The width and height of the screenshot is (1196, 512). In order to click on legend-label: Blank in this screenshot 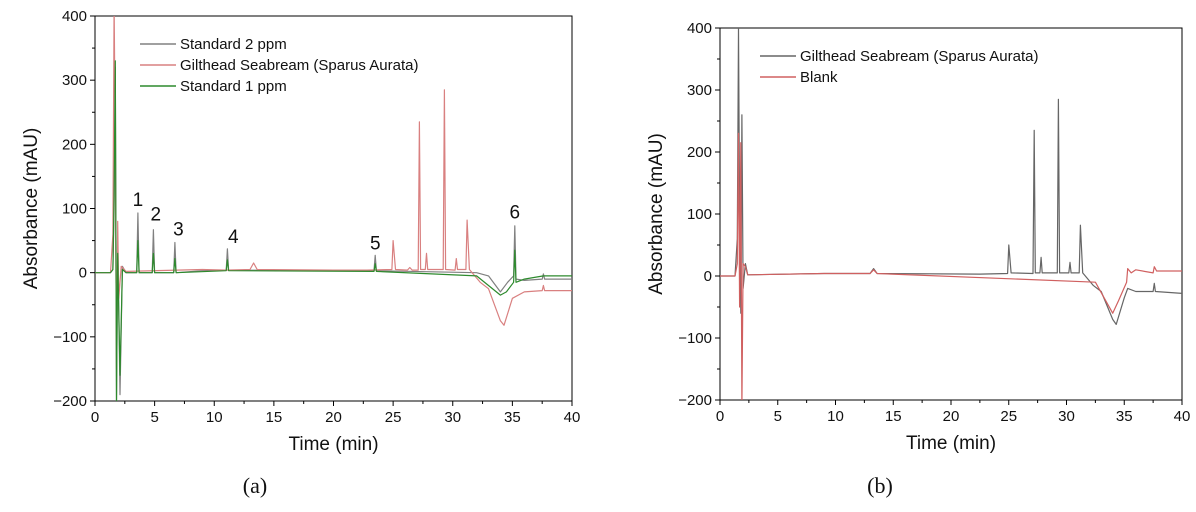, I will do `click(819, 77)`.